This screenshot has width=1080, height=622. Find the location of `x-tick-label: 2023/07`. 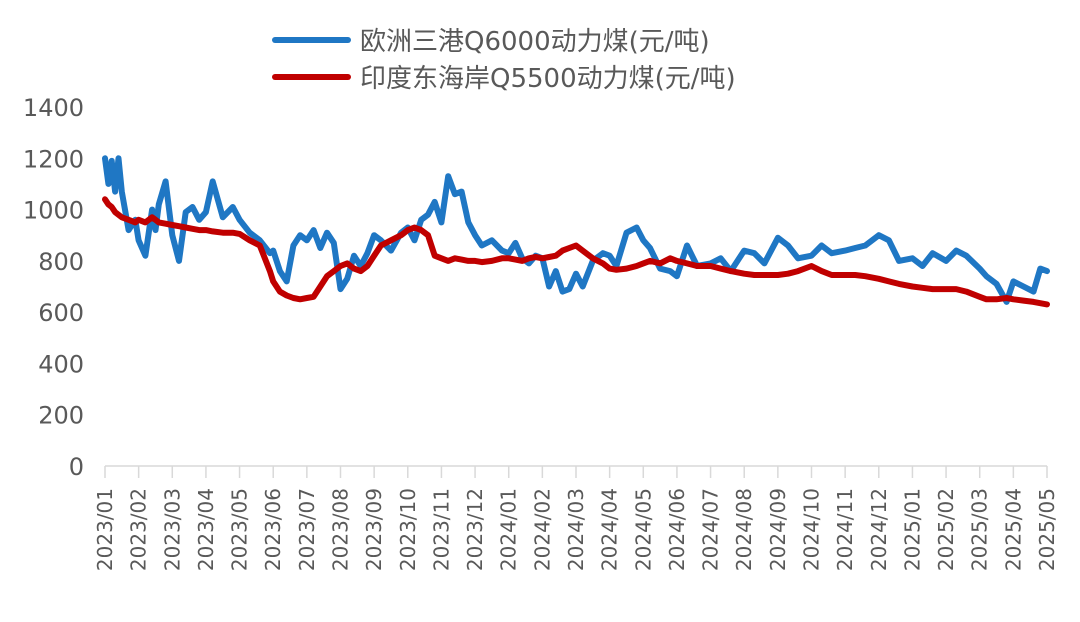

x-tick-label: 2023/07 is located at coordinates (307, 529).